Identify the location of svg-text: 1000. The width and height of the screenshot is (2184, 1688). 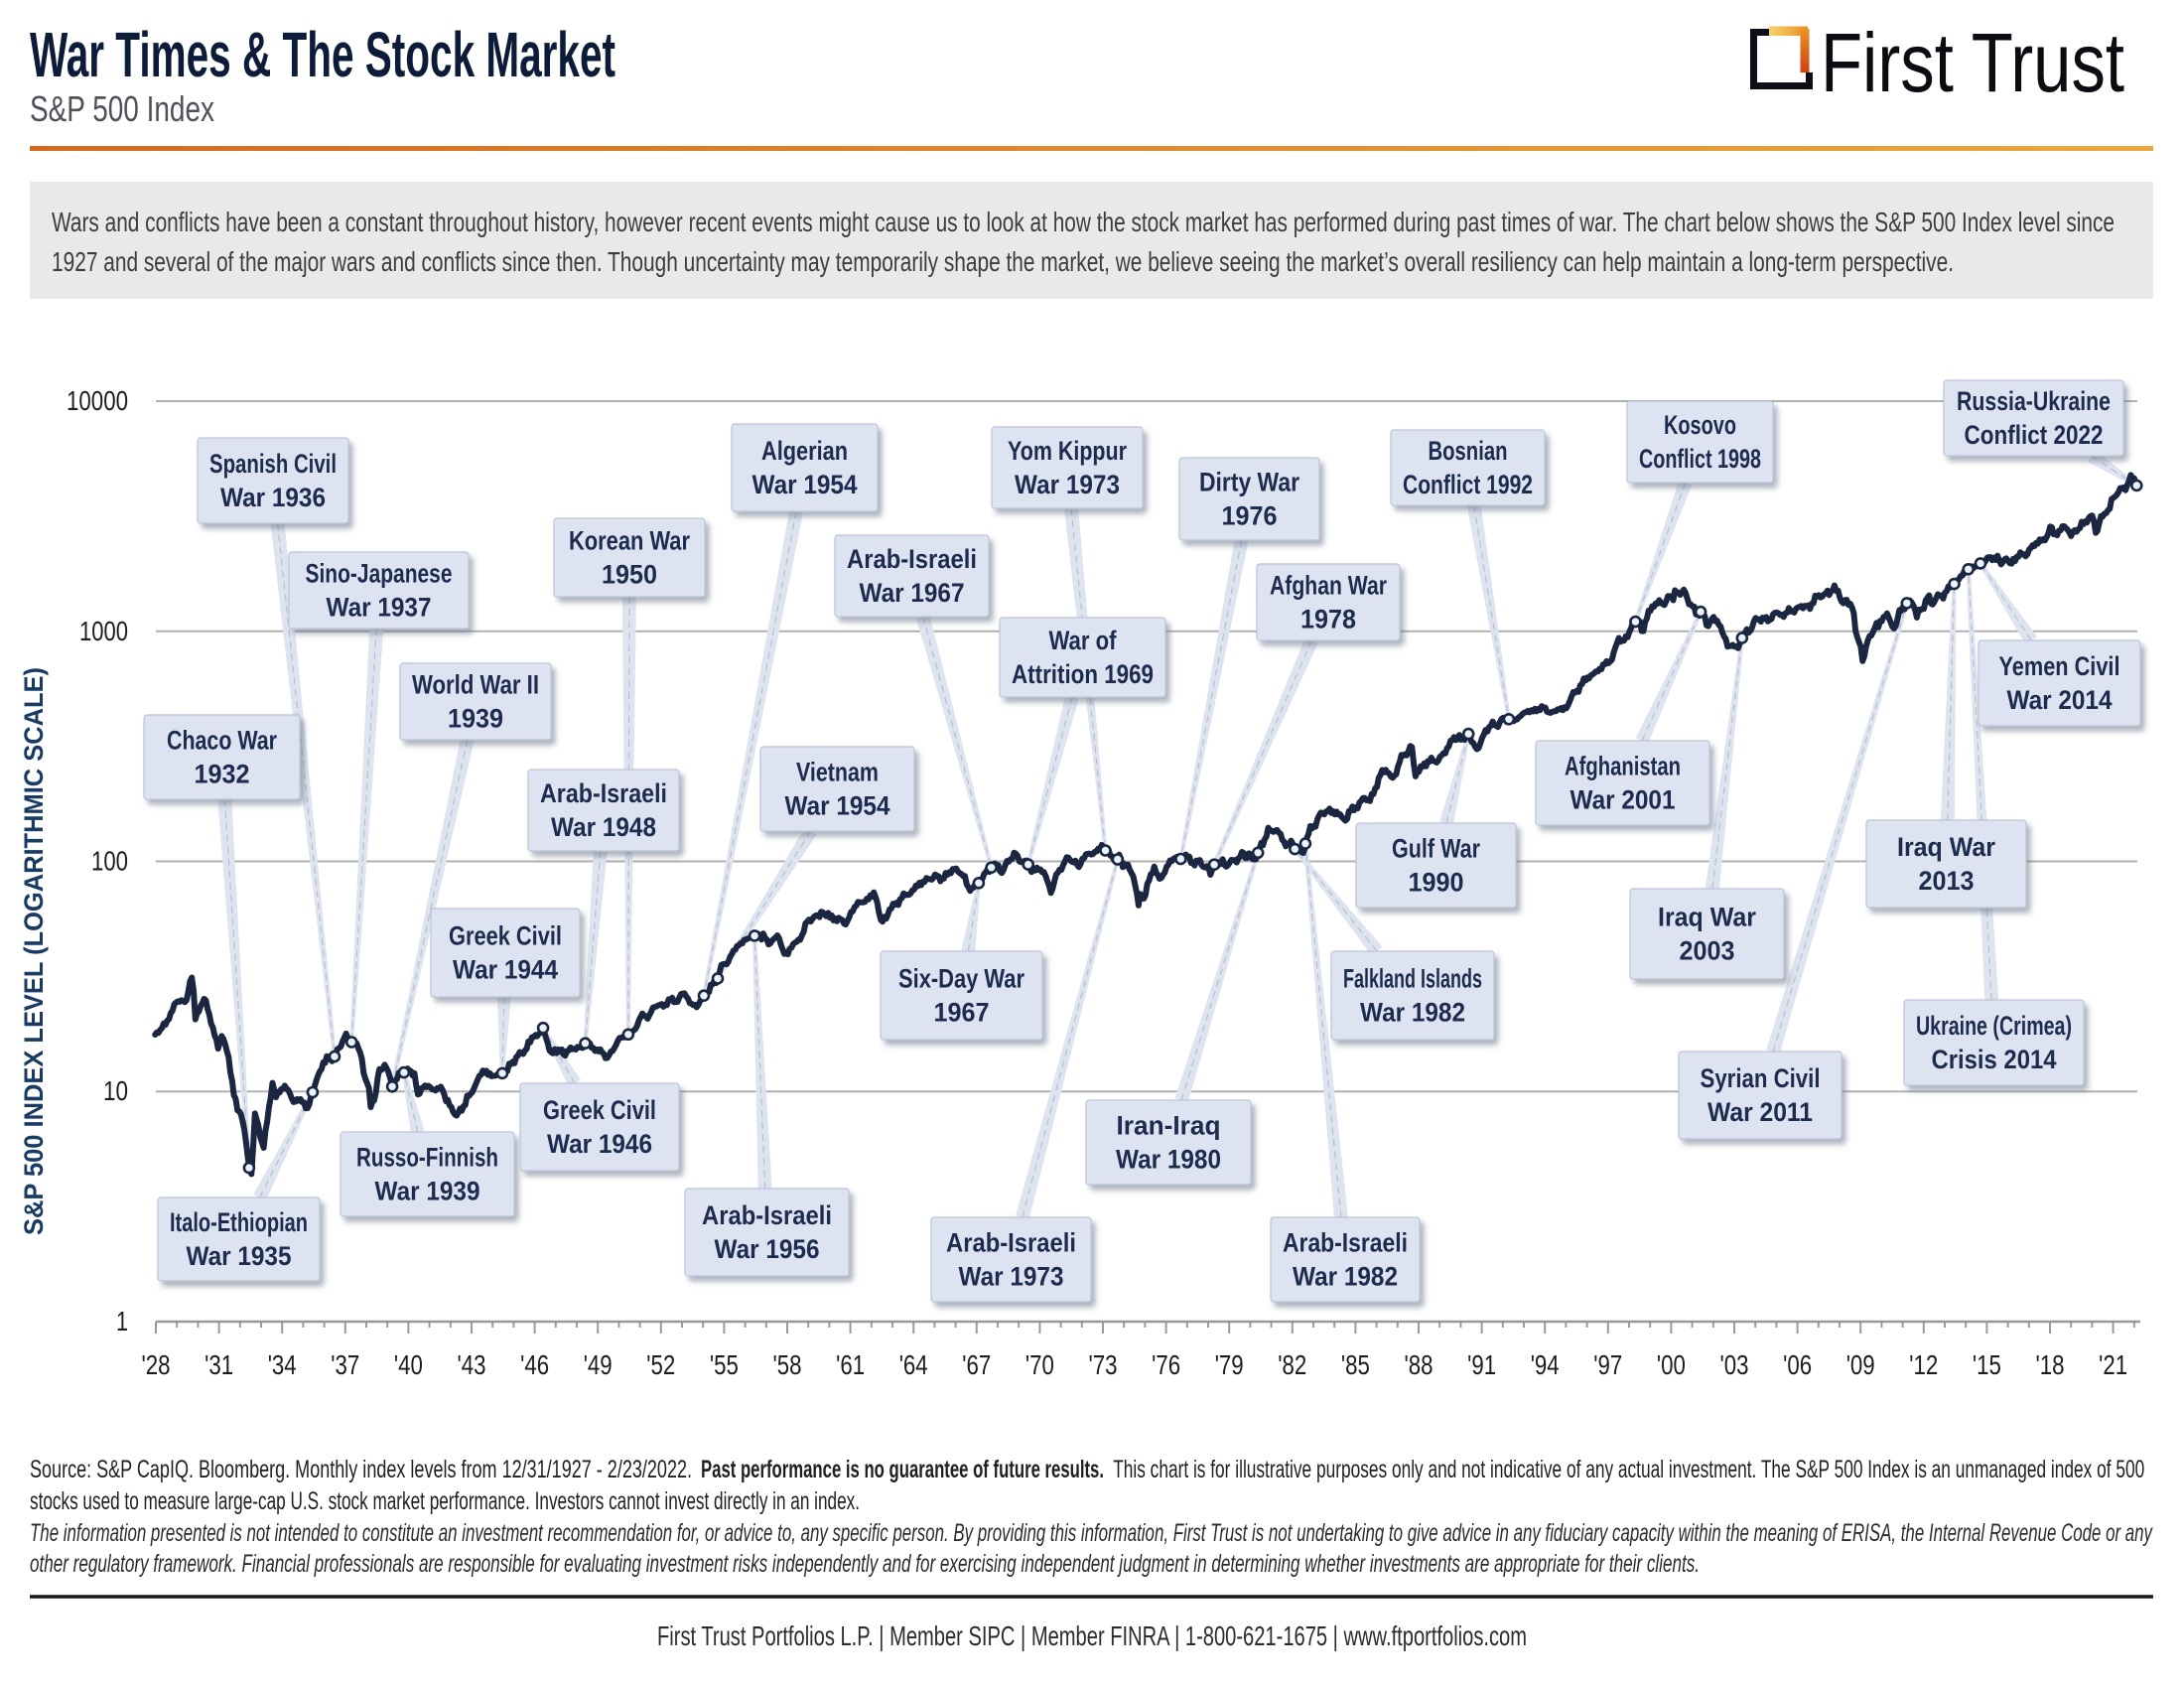
(103, 631).